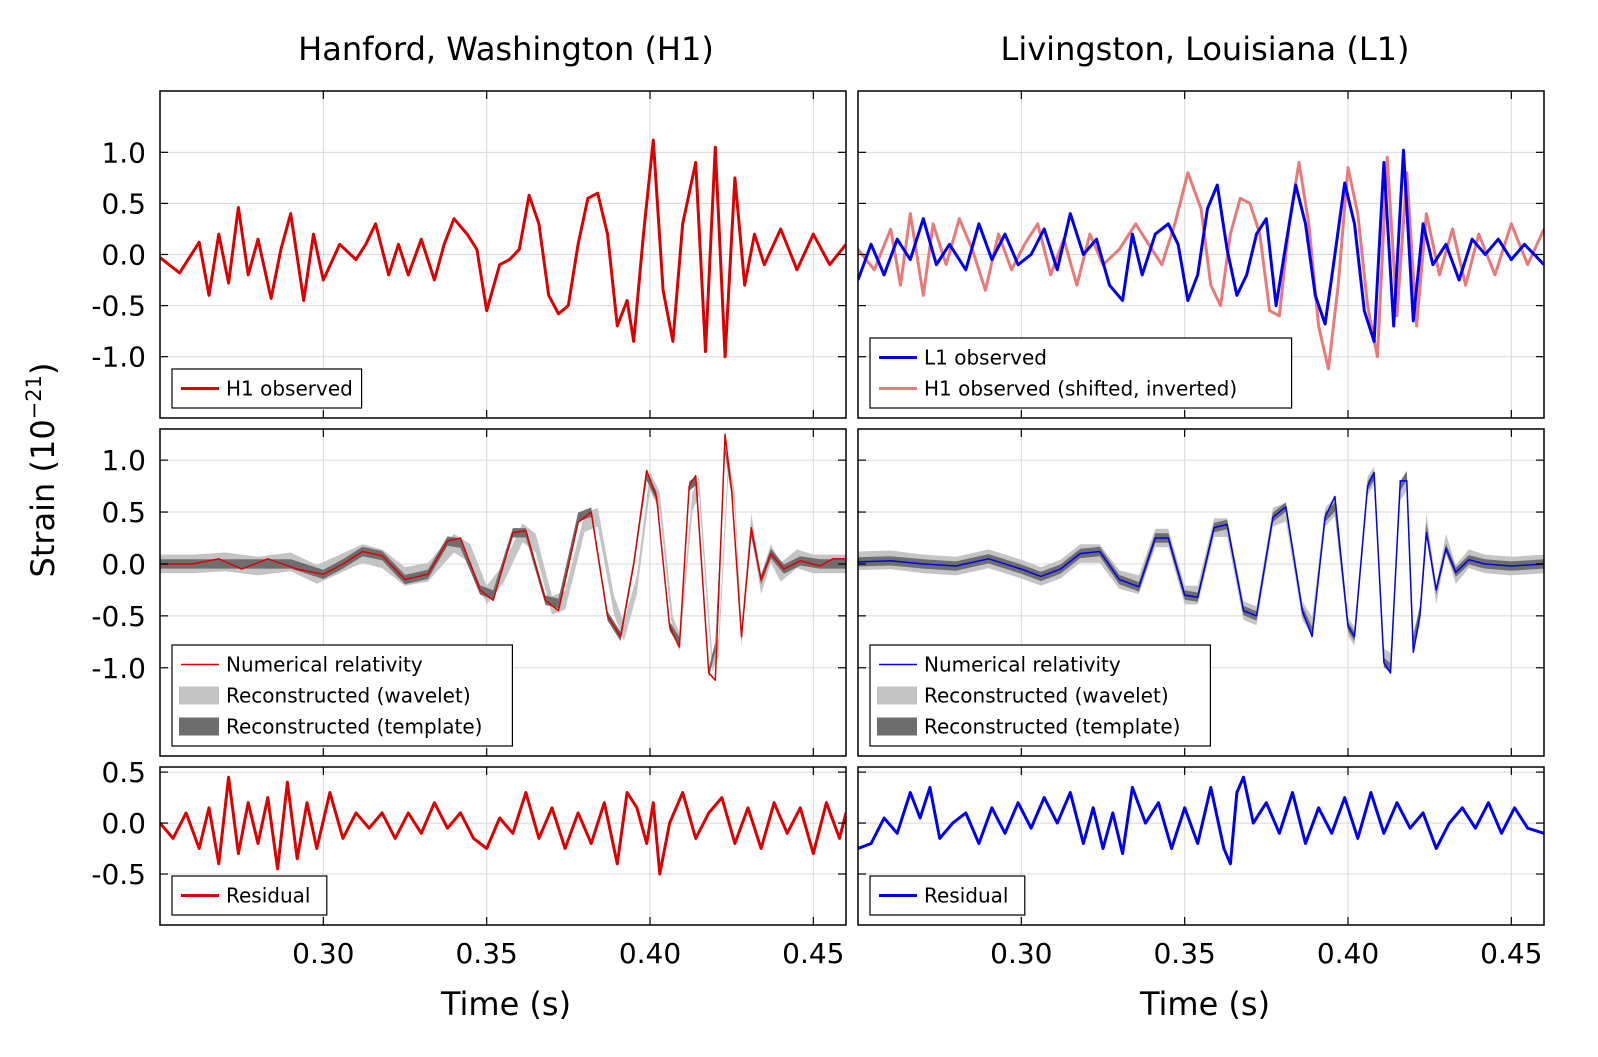 Image resolution: width=1598 pixels, height=1057 pixels. I want to click on panel-h1-observed: -1.0 -0.5 0.0 0.5 1.0 H1 observed, so click(469, 254).